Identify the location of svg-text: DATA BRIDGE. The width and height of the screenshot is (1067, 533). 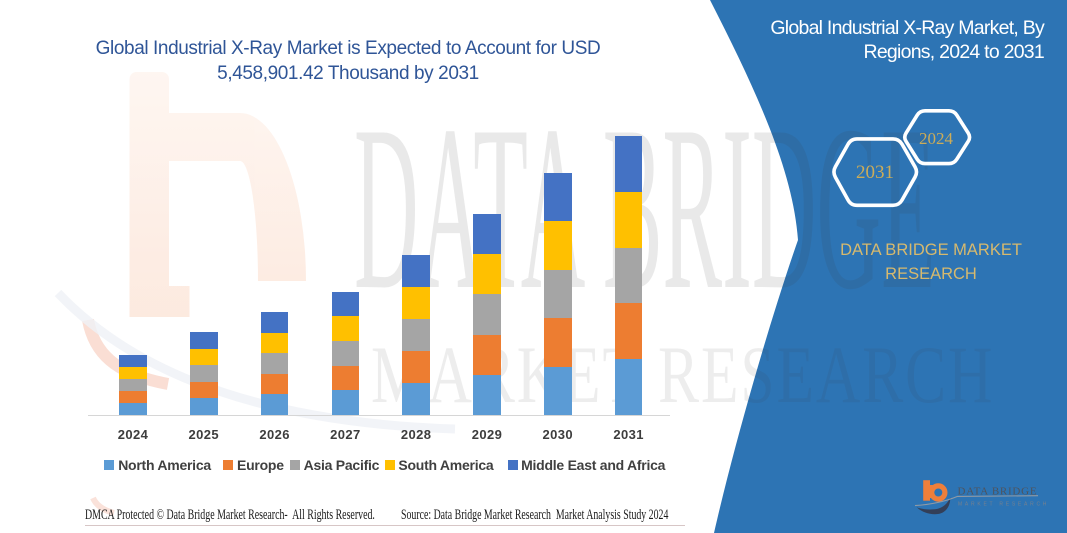
(998, 491).